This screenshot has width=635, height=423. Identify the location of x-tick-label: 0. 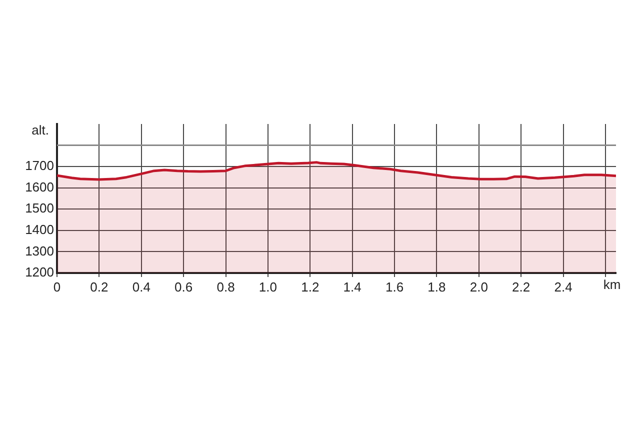
(57, 286).